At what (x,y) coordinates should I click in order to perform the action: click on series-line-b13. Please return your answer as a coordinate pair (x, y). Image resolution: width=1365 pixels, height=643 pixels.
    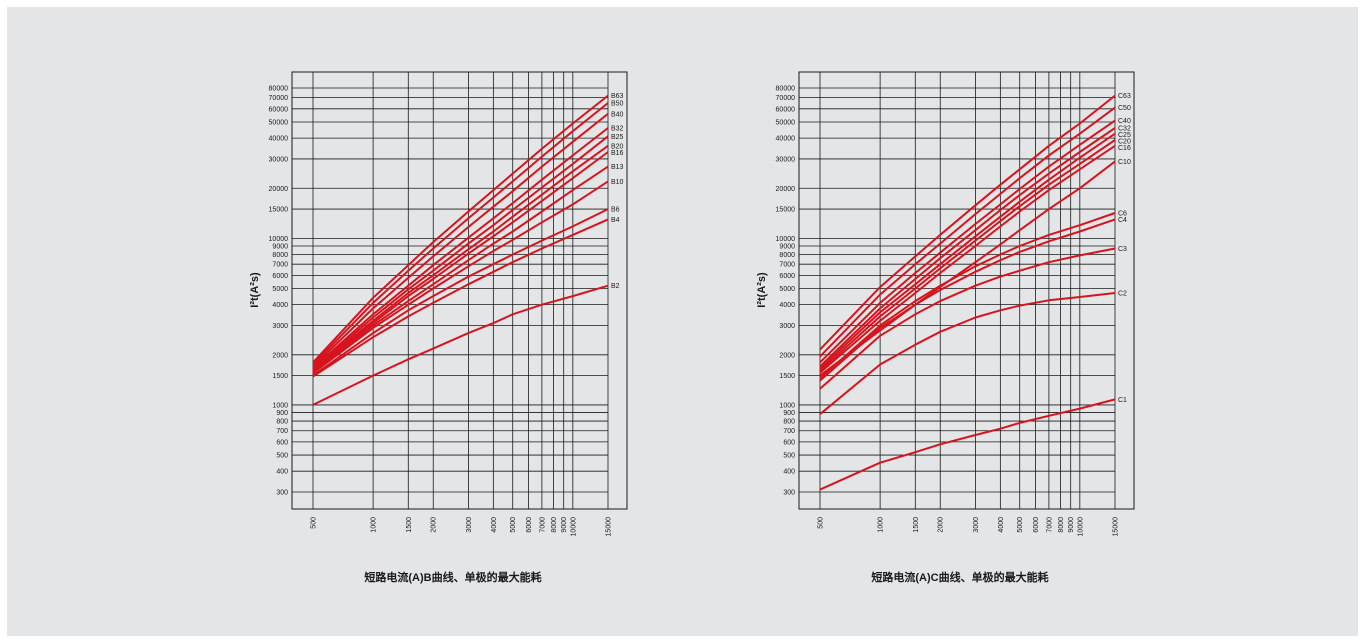
    Looking at the image, I should click on (460, 269).